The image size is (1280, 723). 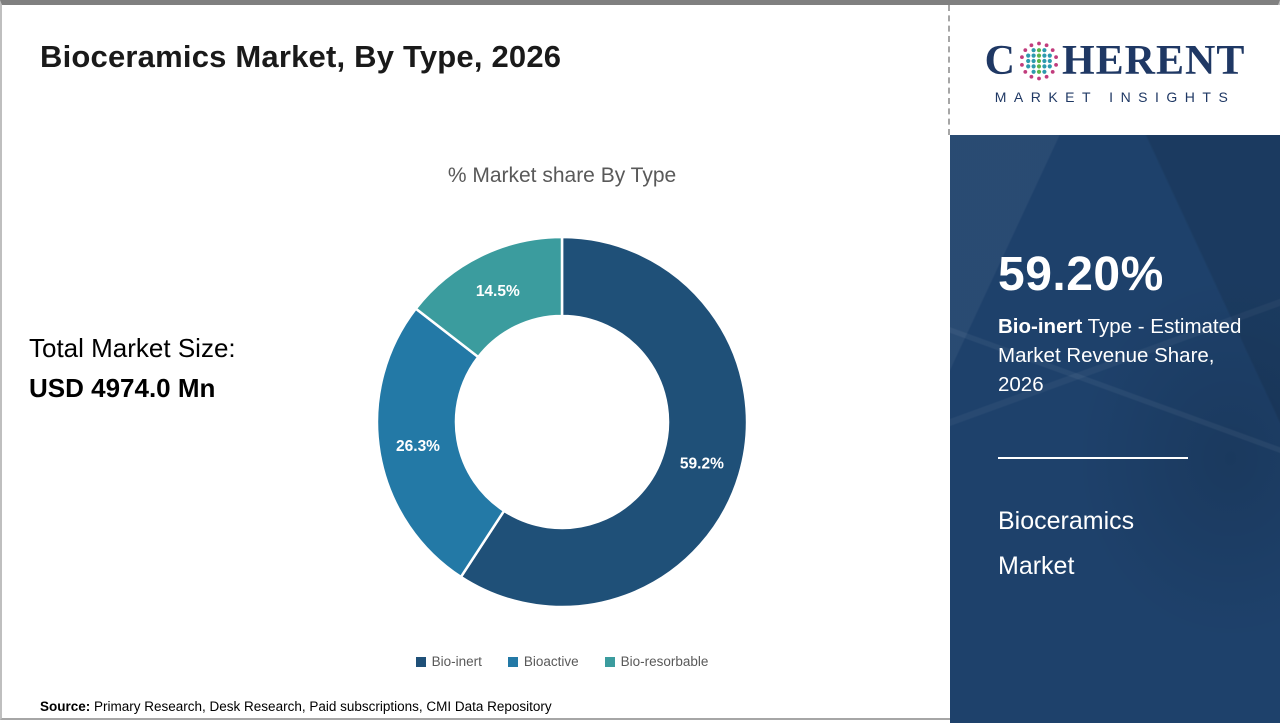 I want to click on slice-label-bio-resorbable: 14.5%, so click(x=498, y=291).